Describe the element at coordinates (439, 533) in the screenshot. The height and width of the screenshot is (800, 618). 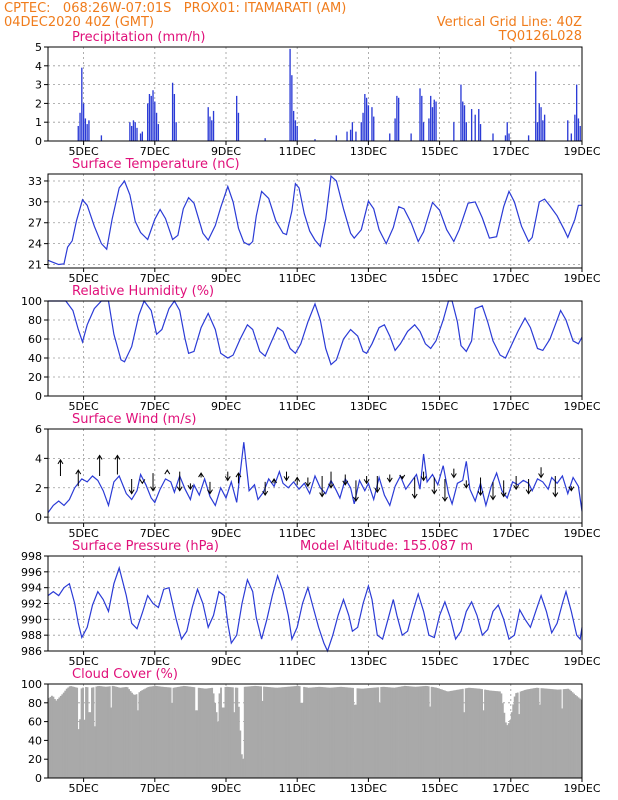
I see `x-tick-label: 15DEC` at that location.